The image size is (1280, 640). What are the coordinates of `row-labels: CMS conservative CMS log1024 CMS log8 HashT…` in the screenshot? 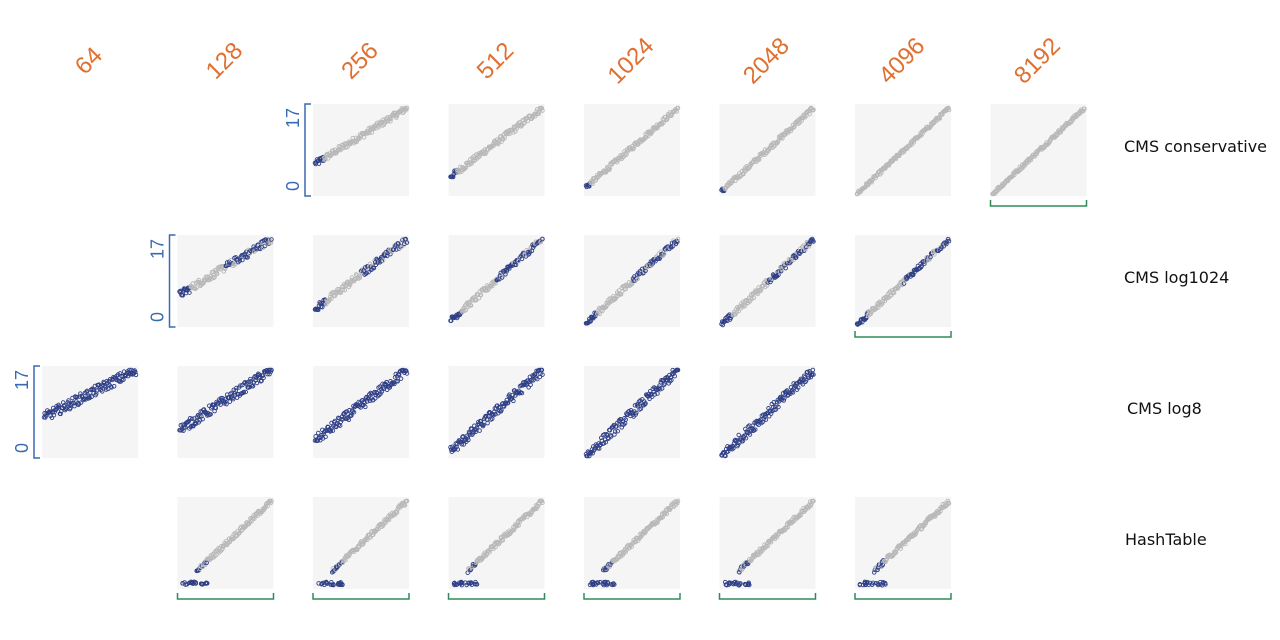 It's located at (1195, 343).